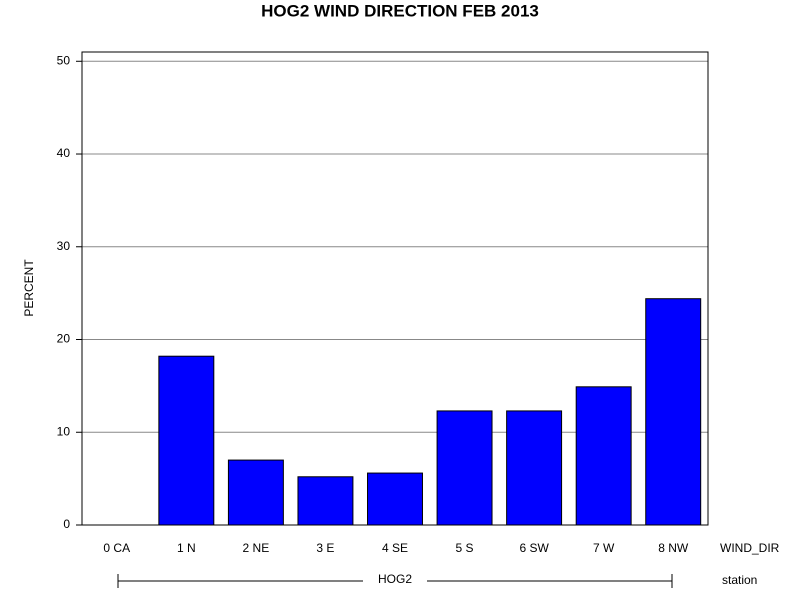 The height and width of the screenshot is (600, 800). What do you see at coordinates (465, 548) in the screenshot?
I see `x-tick-label: 5 S` at bounding box center [465, 548].